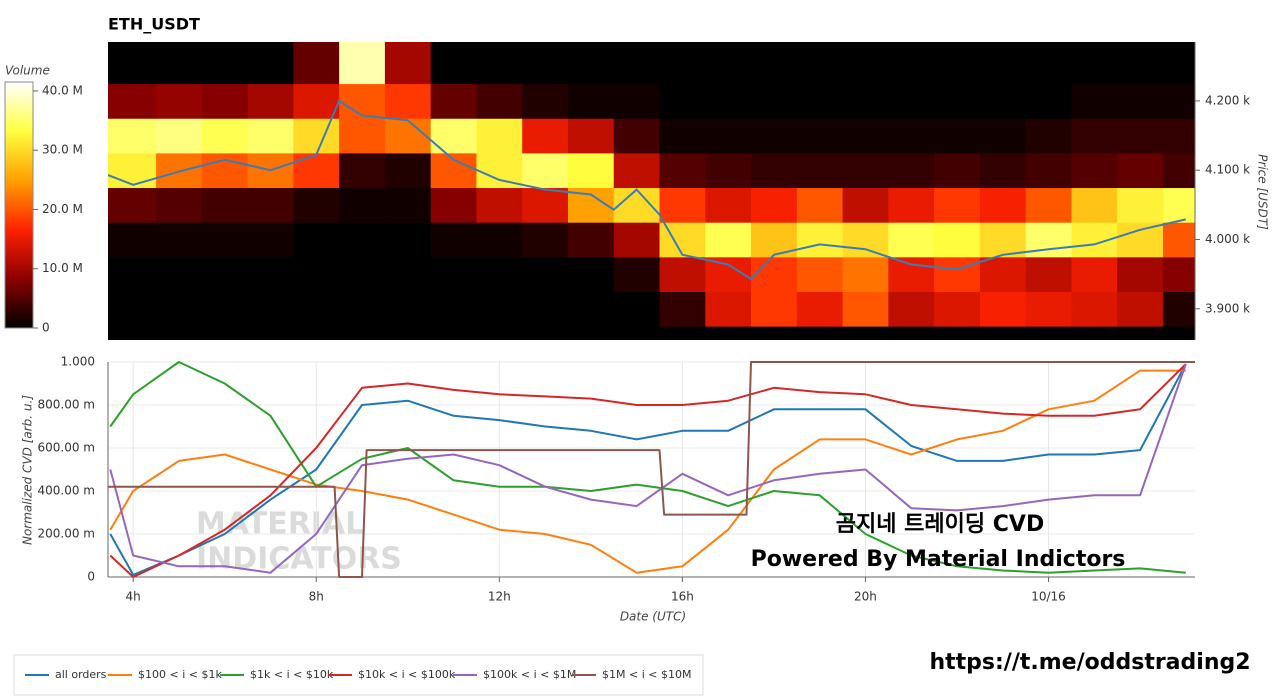 This screenshot has width=1280, height=696. Describe the element at coordinates (865, 597) in the screenshot. I see `x-tick-label: 20h` at that location.